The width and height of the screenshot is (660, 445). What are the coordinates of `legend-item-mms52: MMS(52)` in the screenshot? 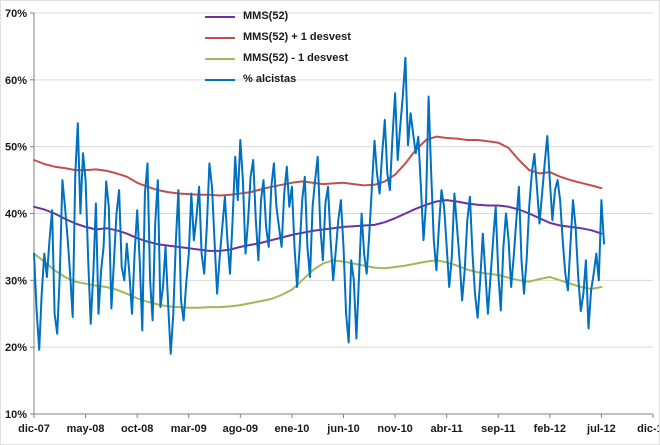 It's located at (278, 16).